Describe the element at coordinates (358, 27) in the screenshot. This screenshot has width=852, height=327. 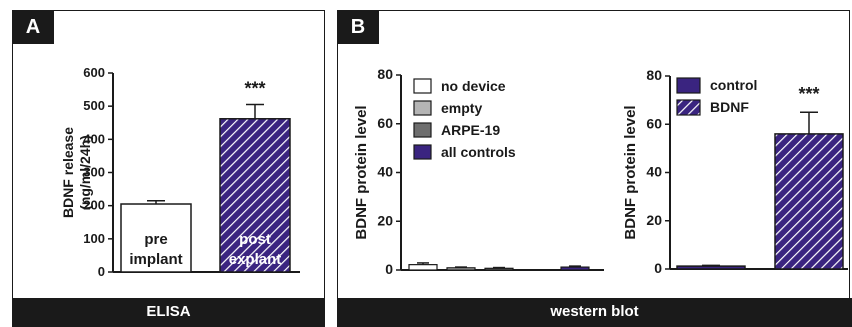
I see `panel-b-label: B` at that location.